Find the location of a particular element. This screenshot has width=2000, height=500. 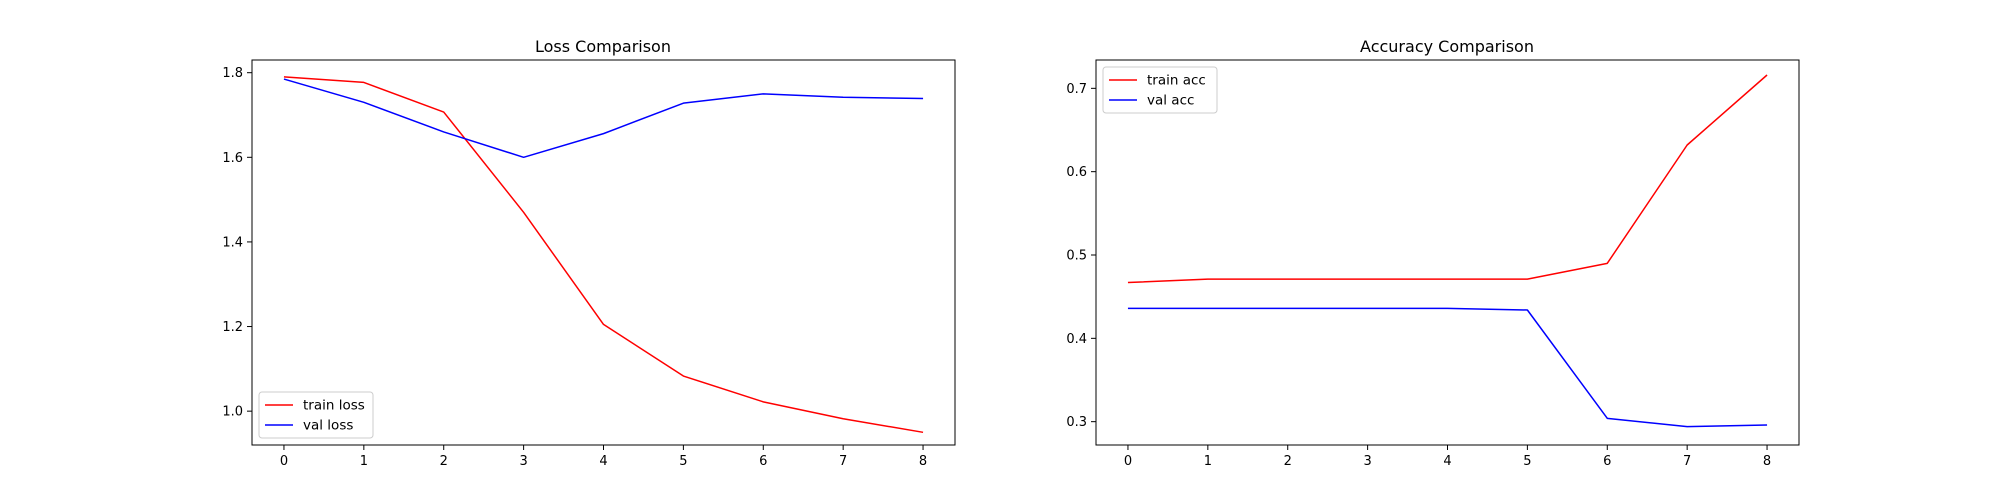

loss-chart-title: Loss Comparison is located at coordinates (603, 46).